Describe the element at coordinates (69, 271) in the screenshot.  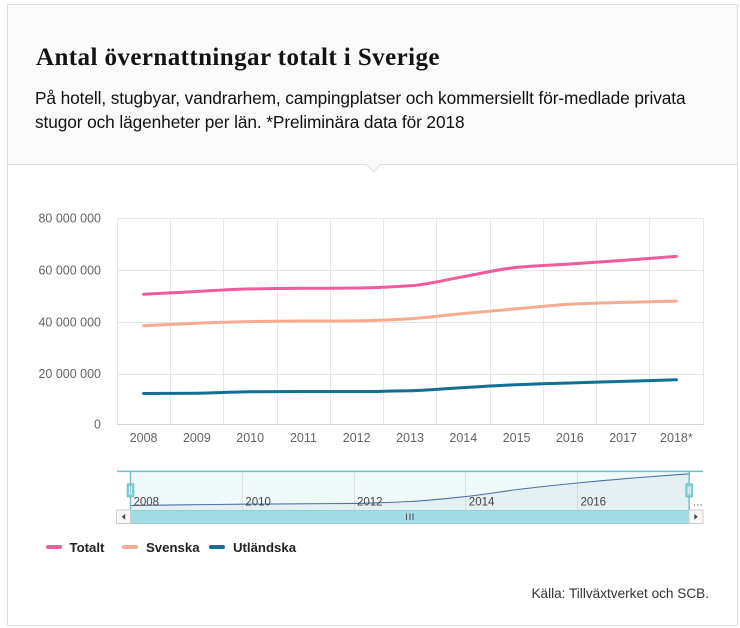
I see `svg-text: 60 000 000` at that location.